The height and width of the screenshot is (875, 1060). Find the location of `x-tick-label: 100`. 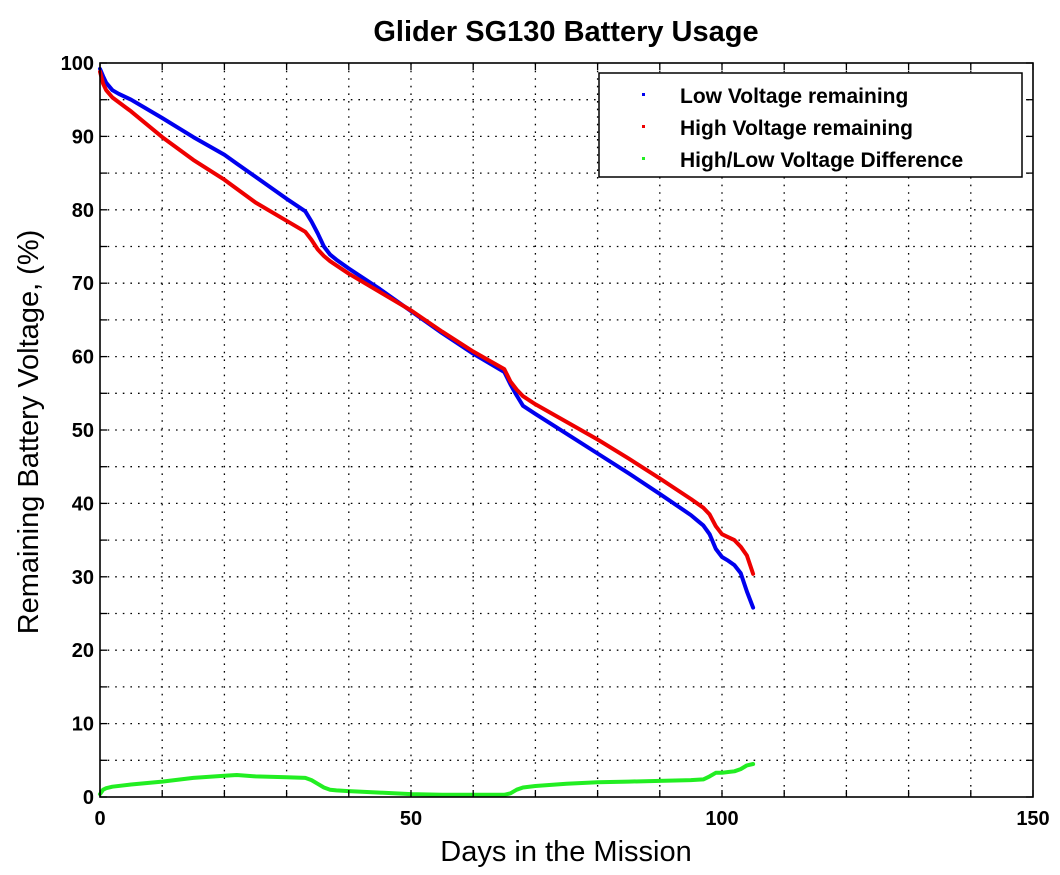

x-tick-label: 100 is located at coordinates (721, 819).